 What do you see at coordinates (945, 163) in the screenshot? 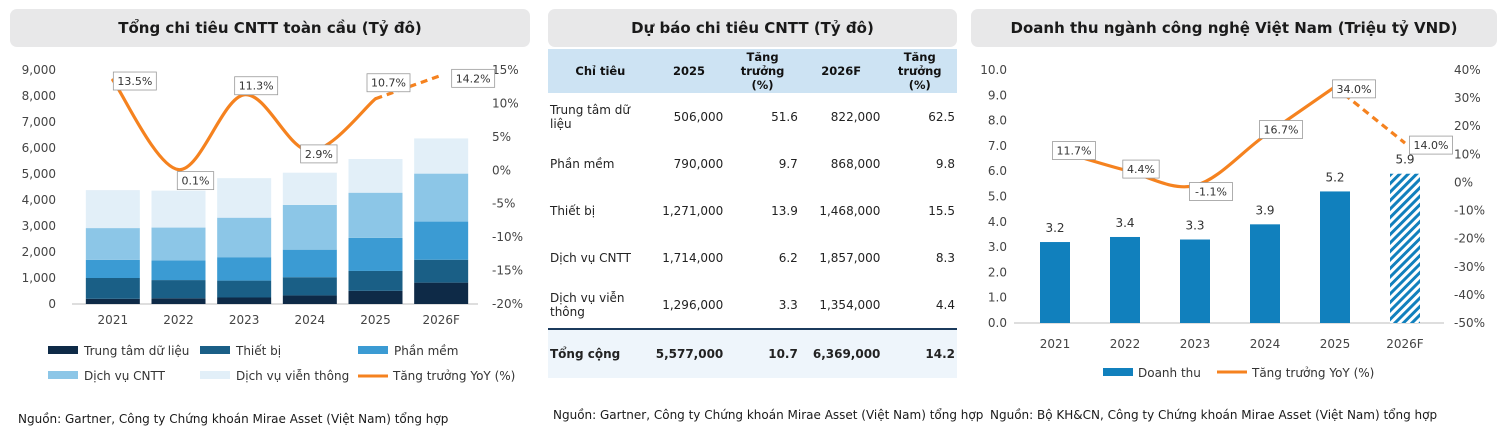
I see `table-cell: 9.8` at bounding box center [945, 163].